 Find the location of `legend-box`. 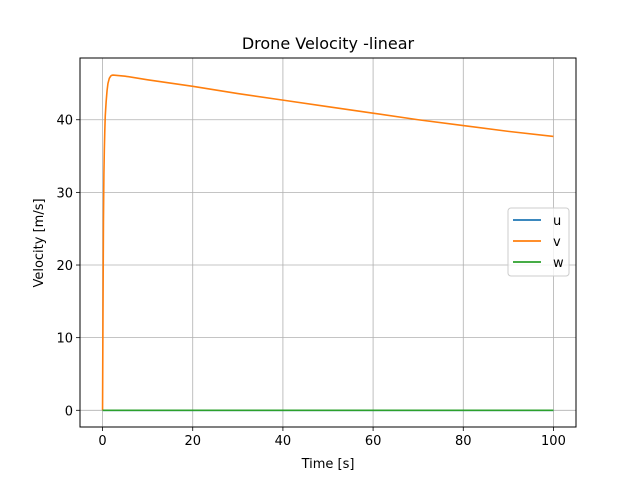

legend-box is located at coordinates (538, 242).